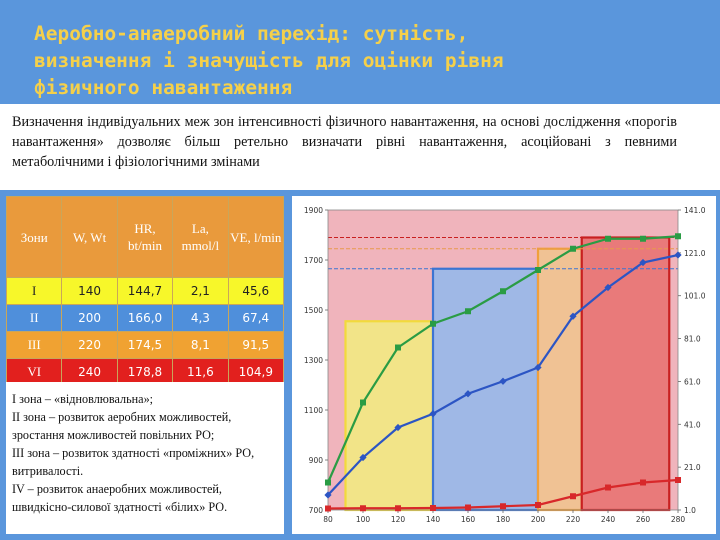 The width and height of the screenshot is (720, 540). What do you see at coordinates (690, 510) in the screenshot?
I see `y2-tick-label: 1.0` at bounding box center [690, 510].